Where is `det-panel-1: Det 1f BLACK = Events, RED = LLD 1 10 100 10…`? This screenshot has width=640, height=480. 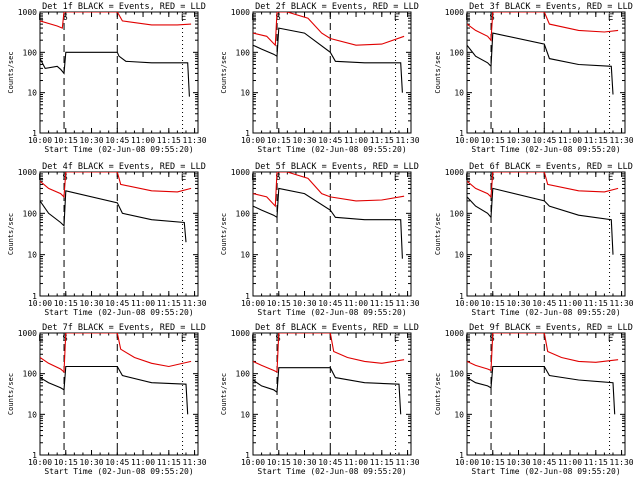 det-panel-1: Det 1f BLACK = Events, RED = LLD 1 10 100 10… is located at coordinates (107, 78).